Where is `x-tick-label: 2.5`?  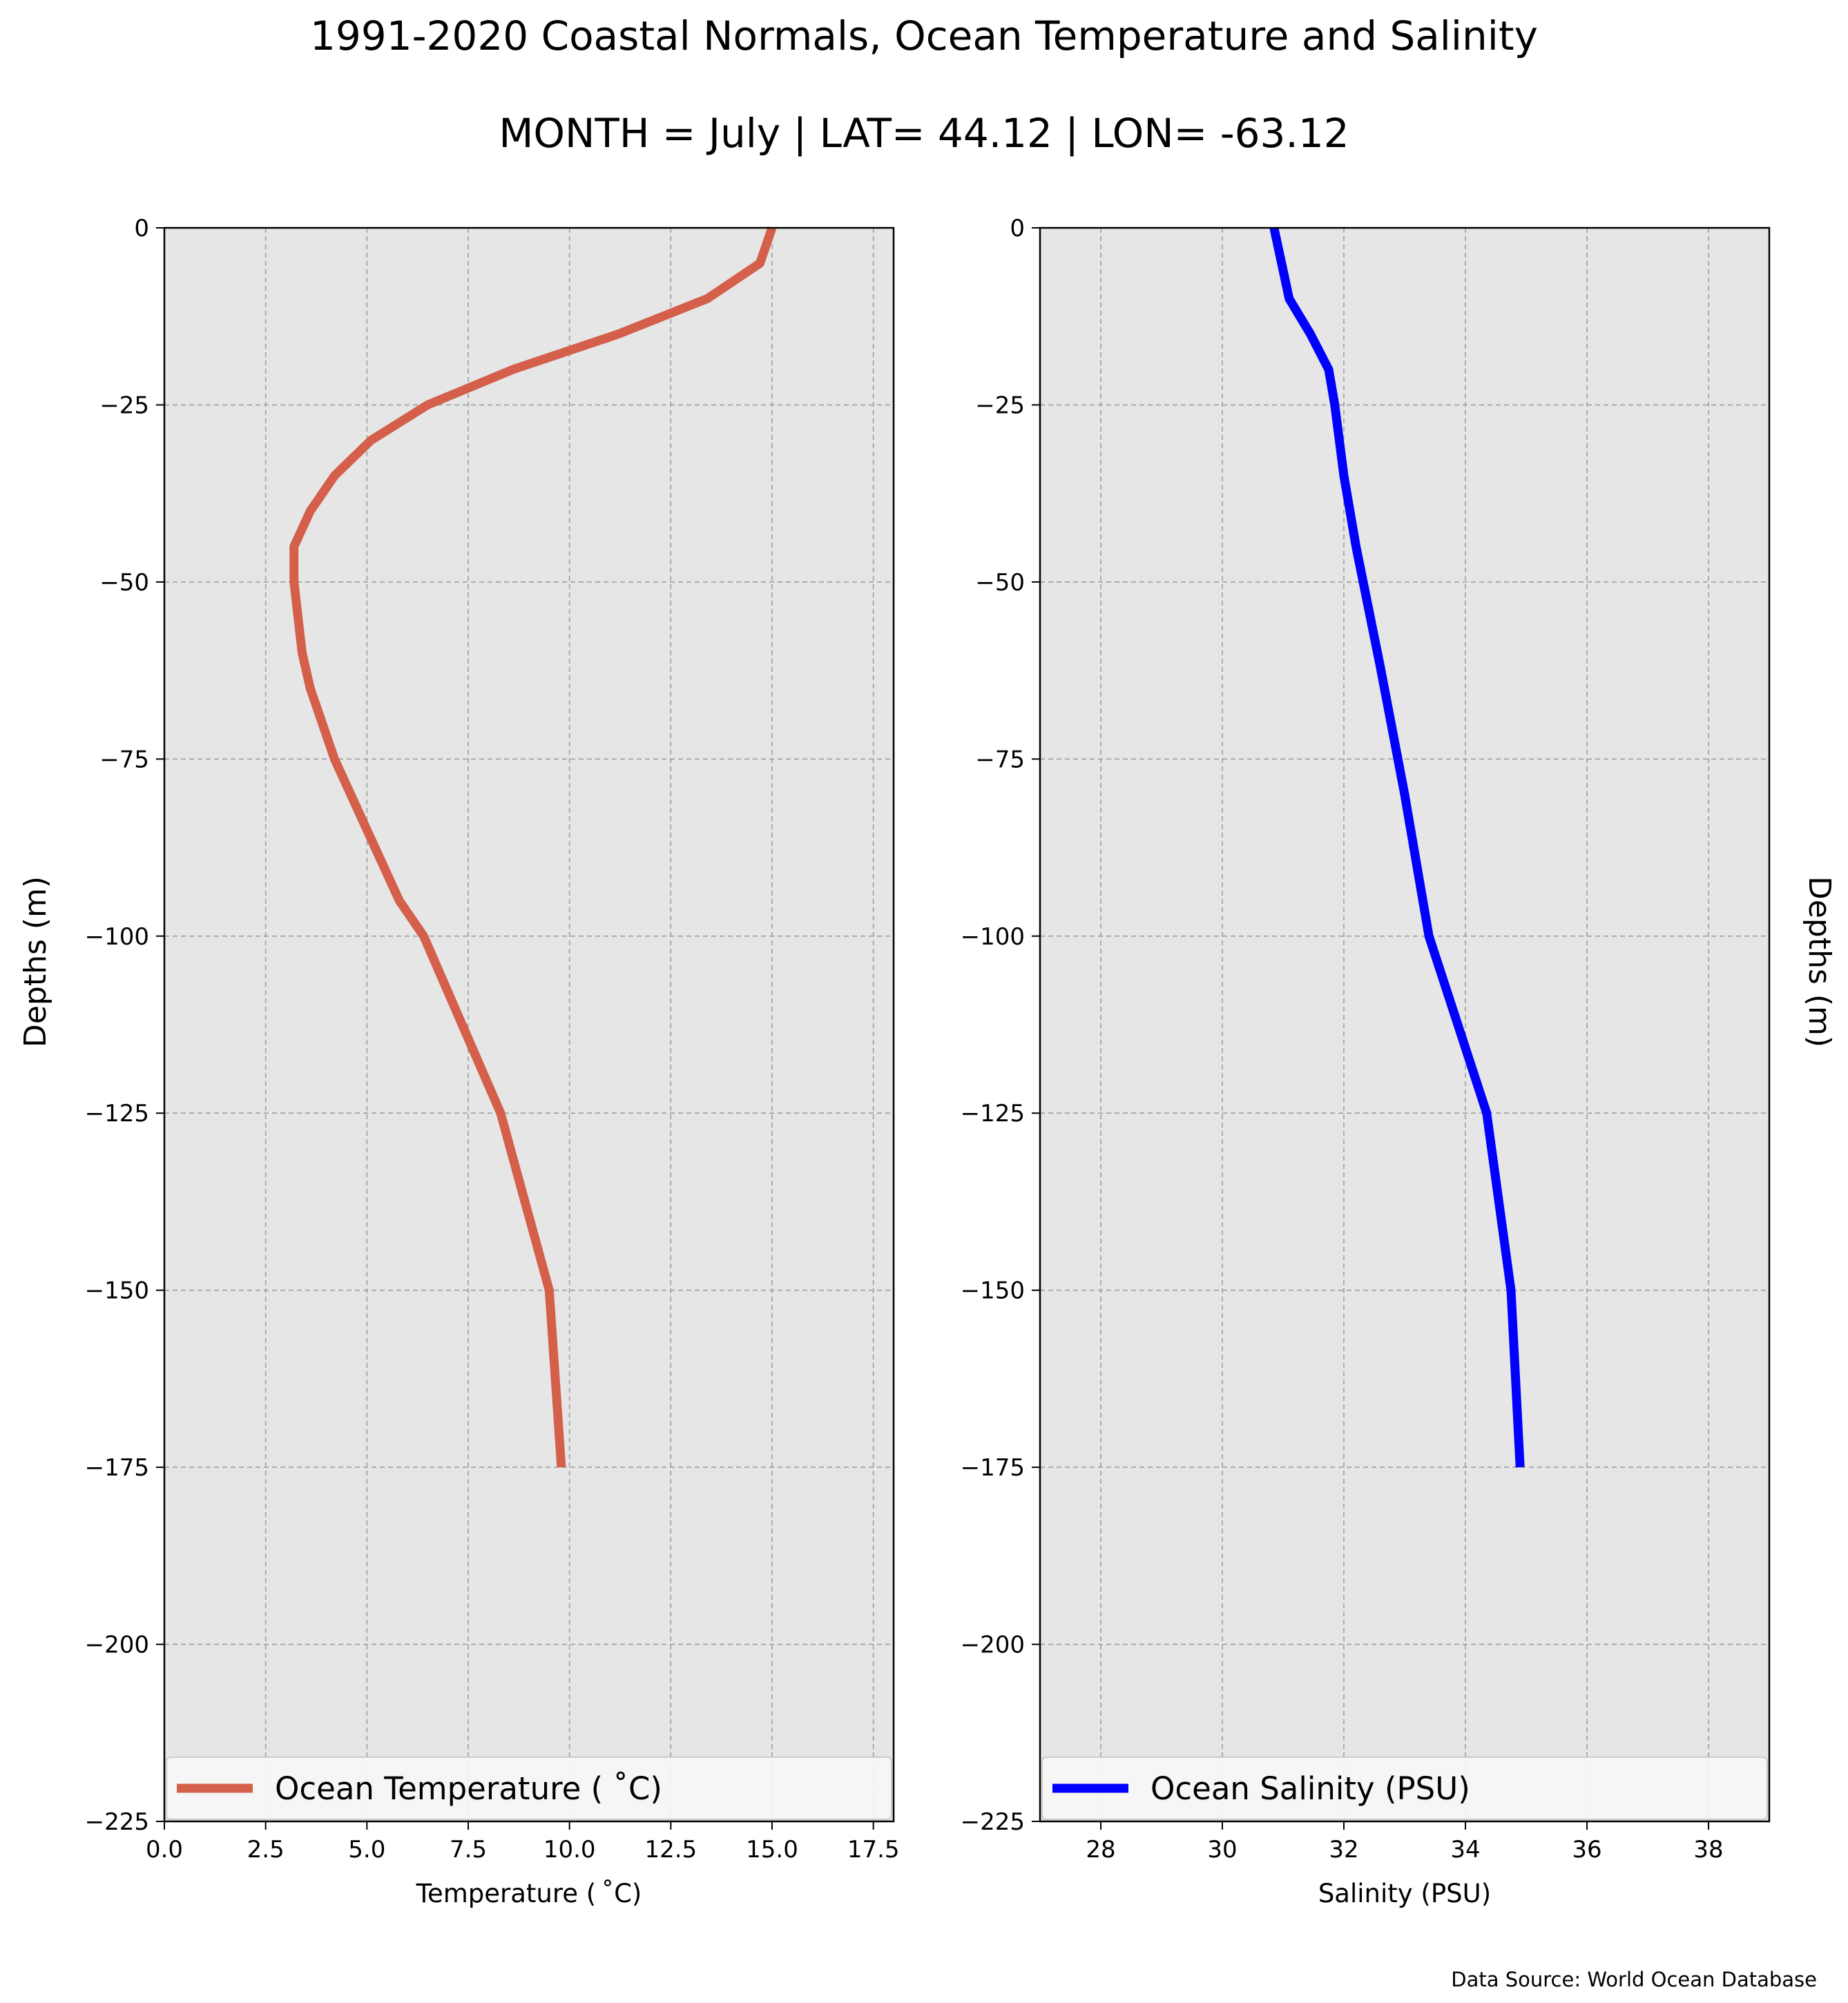
x-tick-label: 2.5 is located at coordinates (266, 1850).